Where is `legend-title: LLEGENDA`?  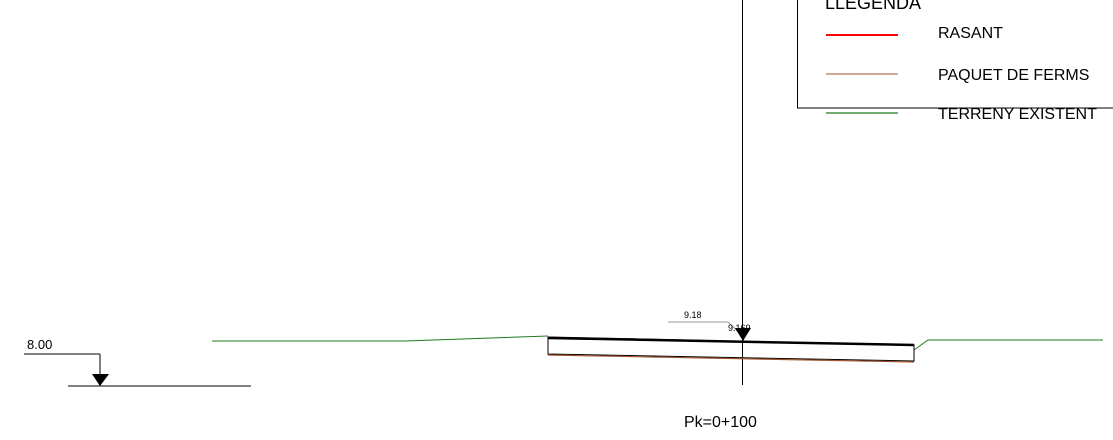 legend-title: LLEGENDA is located at coordinates (873, 6).